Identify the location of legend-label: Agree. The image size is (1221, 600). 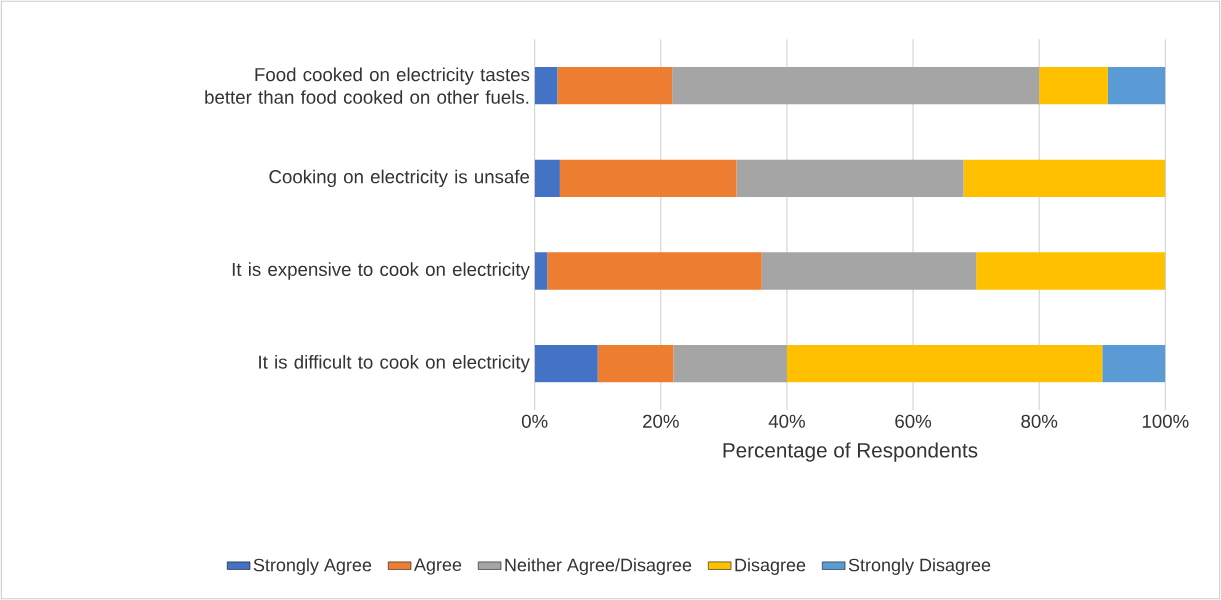
(437, 566).